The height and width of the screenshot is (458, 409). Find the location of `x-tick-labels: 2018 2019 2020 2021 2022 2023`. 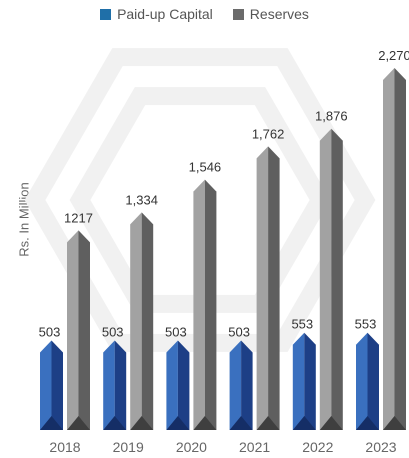

x-tick-labels: 2018 2019 2020 2021 2022 2023 is located at coordinates (222, 447).